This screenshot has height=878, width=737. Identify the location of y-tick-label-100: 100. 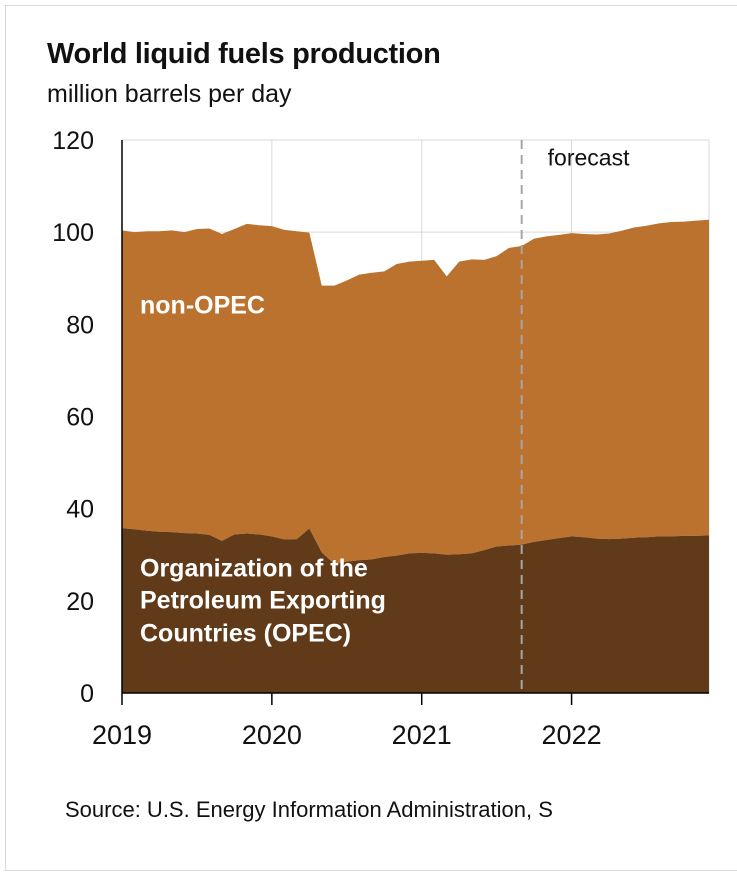
(73, 233).